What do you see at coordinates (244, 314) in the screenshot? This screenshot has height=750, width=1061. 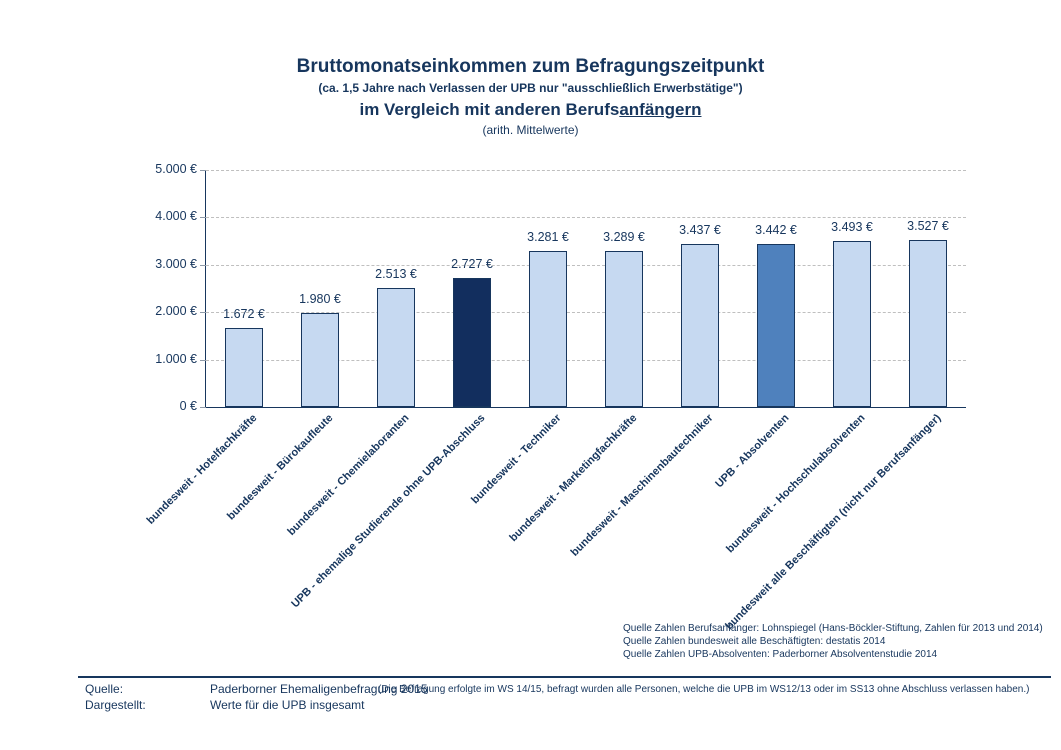 I see `bar-value-label: 1.672 €` at bounding box center [244, 314].